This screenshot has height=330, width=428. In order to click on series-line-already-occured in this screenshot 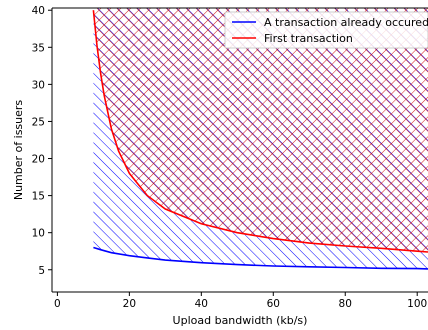, I will do `click(260, 258)`.